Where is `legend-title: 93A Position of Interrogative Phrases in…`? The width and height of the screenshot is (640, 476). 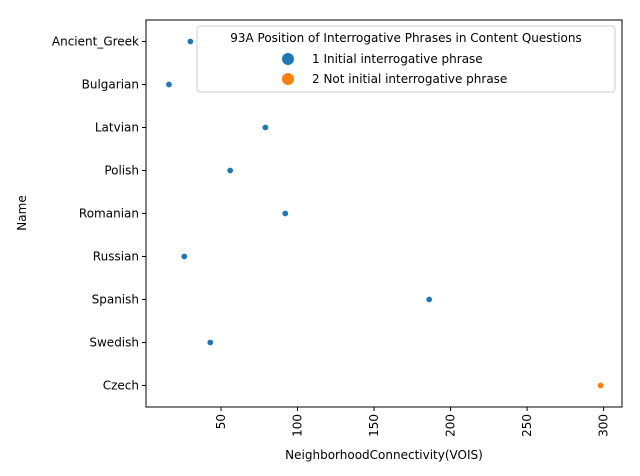
legend-title: 93A Position of Interrogative Phrases in… is located at coordinates (406, 38).